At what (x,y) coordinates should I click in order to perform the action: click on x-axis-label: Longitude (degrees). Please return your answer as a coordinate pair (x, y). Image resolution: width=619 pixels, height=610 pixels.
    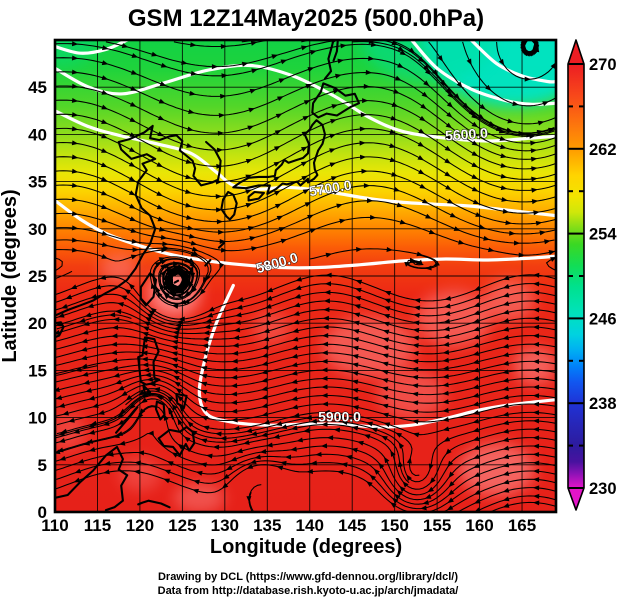
    Looking at the image, I should click on (306, 547).